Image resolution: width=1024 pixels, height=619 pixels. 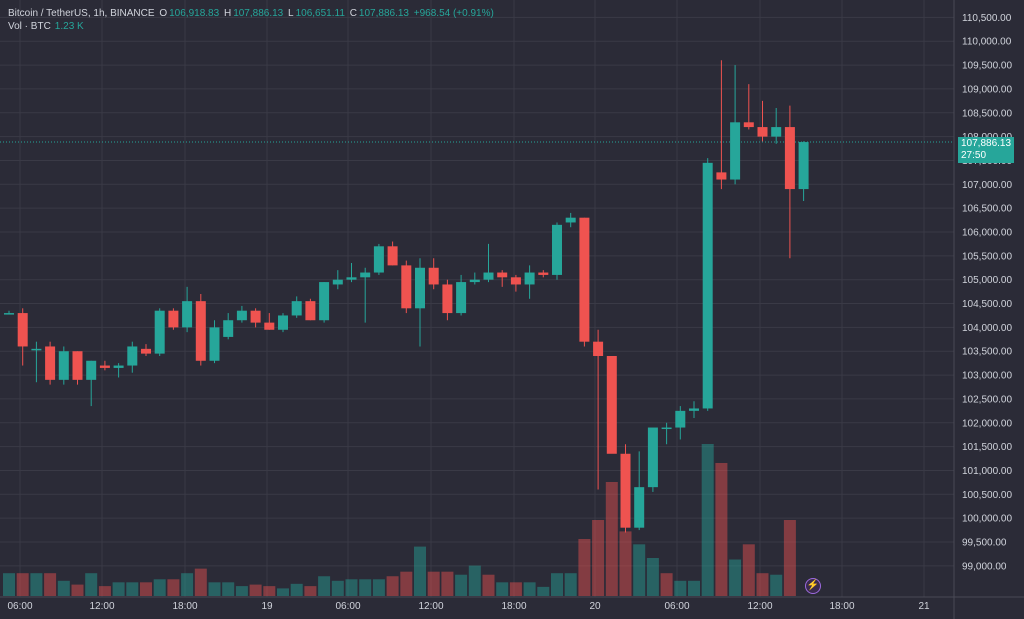 What do you see at coordinates (987, 471) in the screenshot?
I see `y-tick-label: 101,000.00` at bounding box center [987, 471].